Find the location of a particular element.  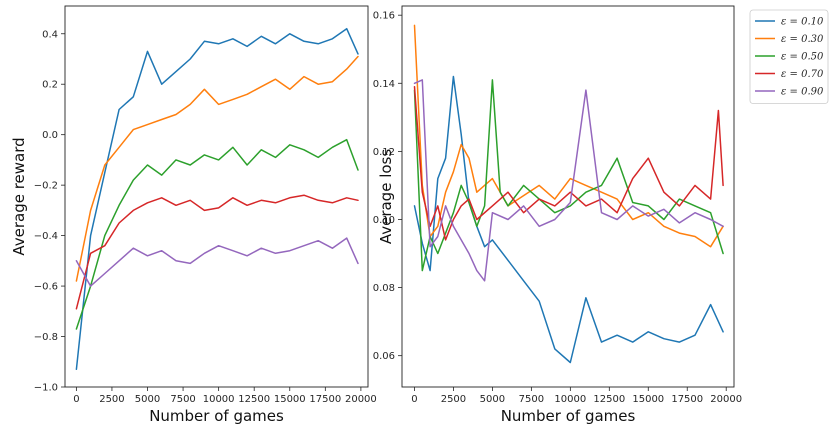

y-tick-label: −0.2 is located at coordinates (46, 186).